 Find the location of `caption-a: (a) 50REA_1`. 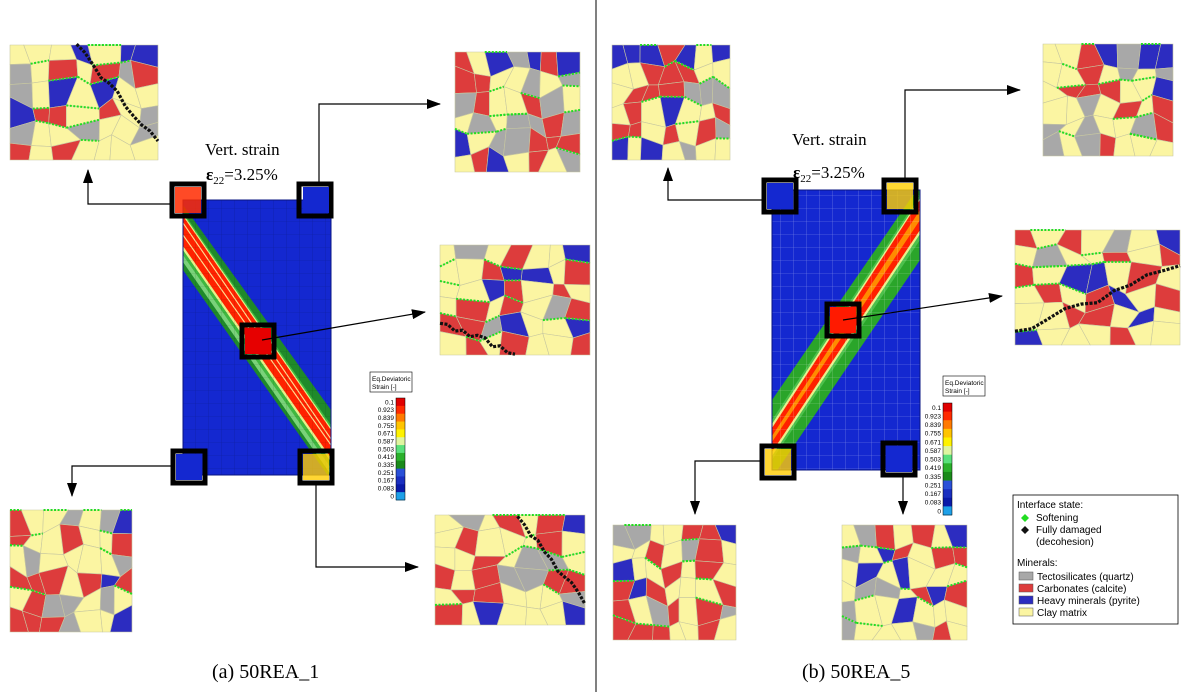

caption-a: (a) 50REA_1 is located at coordinates (265, 672).